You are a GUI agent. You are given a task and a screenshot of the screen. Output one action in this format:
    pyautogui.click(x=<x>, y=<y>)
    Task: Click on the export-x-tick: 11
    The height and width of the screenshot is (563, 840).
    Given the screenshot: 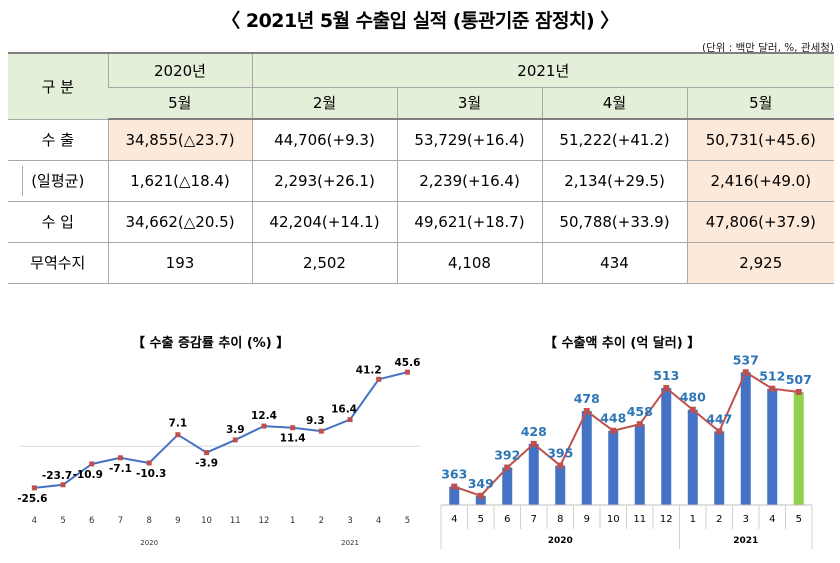 What is the action you would take?
    pyautogui.click(x=639, y=519)
    